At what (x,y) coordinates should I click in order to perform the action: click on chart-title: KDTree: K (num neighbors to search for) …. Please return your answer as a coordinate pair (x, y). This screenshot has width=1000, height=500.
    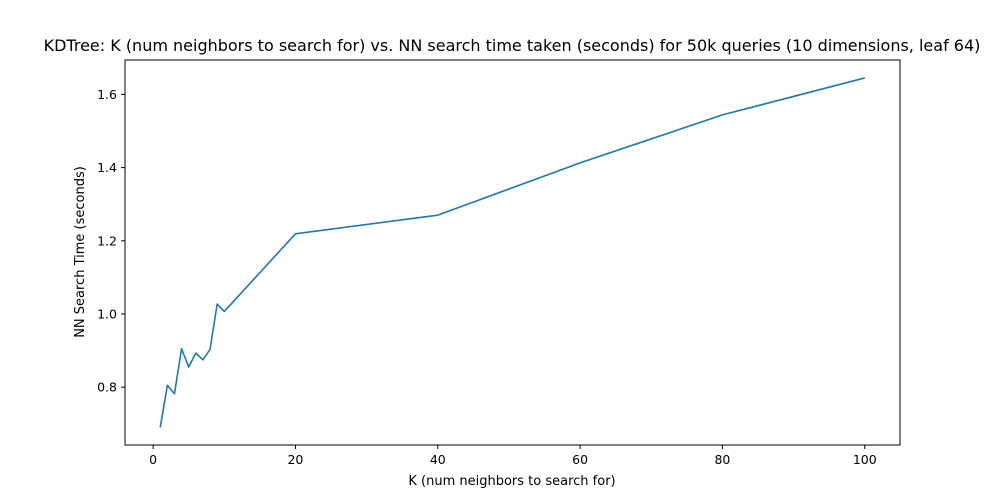
    Looking at the image, I should click on (512, 45).